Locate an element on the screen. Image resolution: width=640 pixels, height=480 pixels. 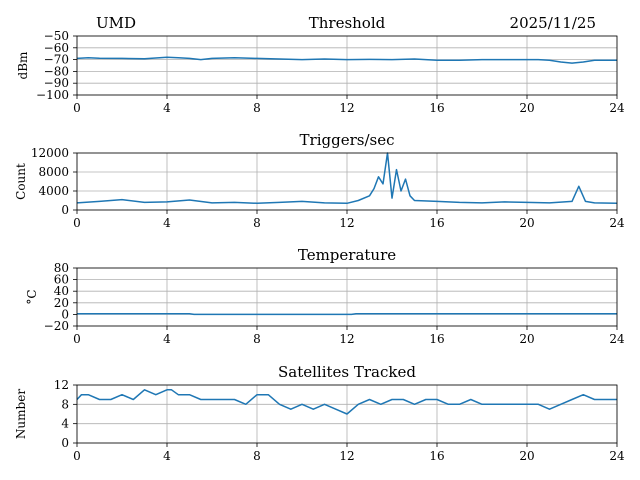
panel-title: Threshold is located at coordinates (347, 23).